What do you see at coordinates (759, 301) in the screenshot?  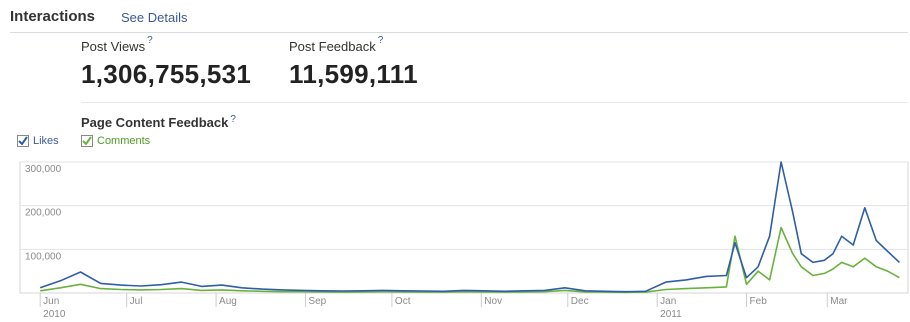 I see `x-tick-label: Feb` at bounding box center [759, 301].